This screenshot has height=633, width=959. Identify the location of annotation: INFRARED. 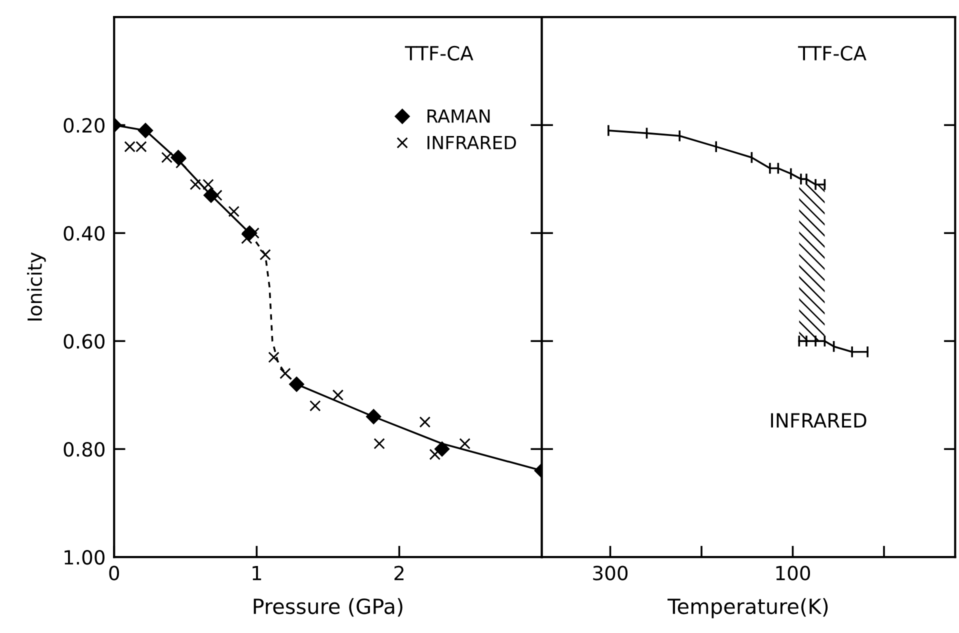
(818, 420).